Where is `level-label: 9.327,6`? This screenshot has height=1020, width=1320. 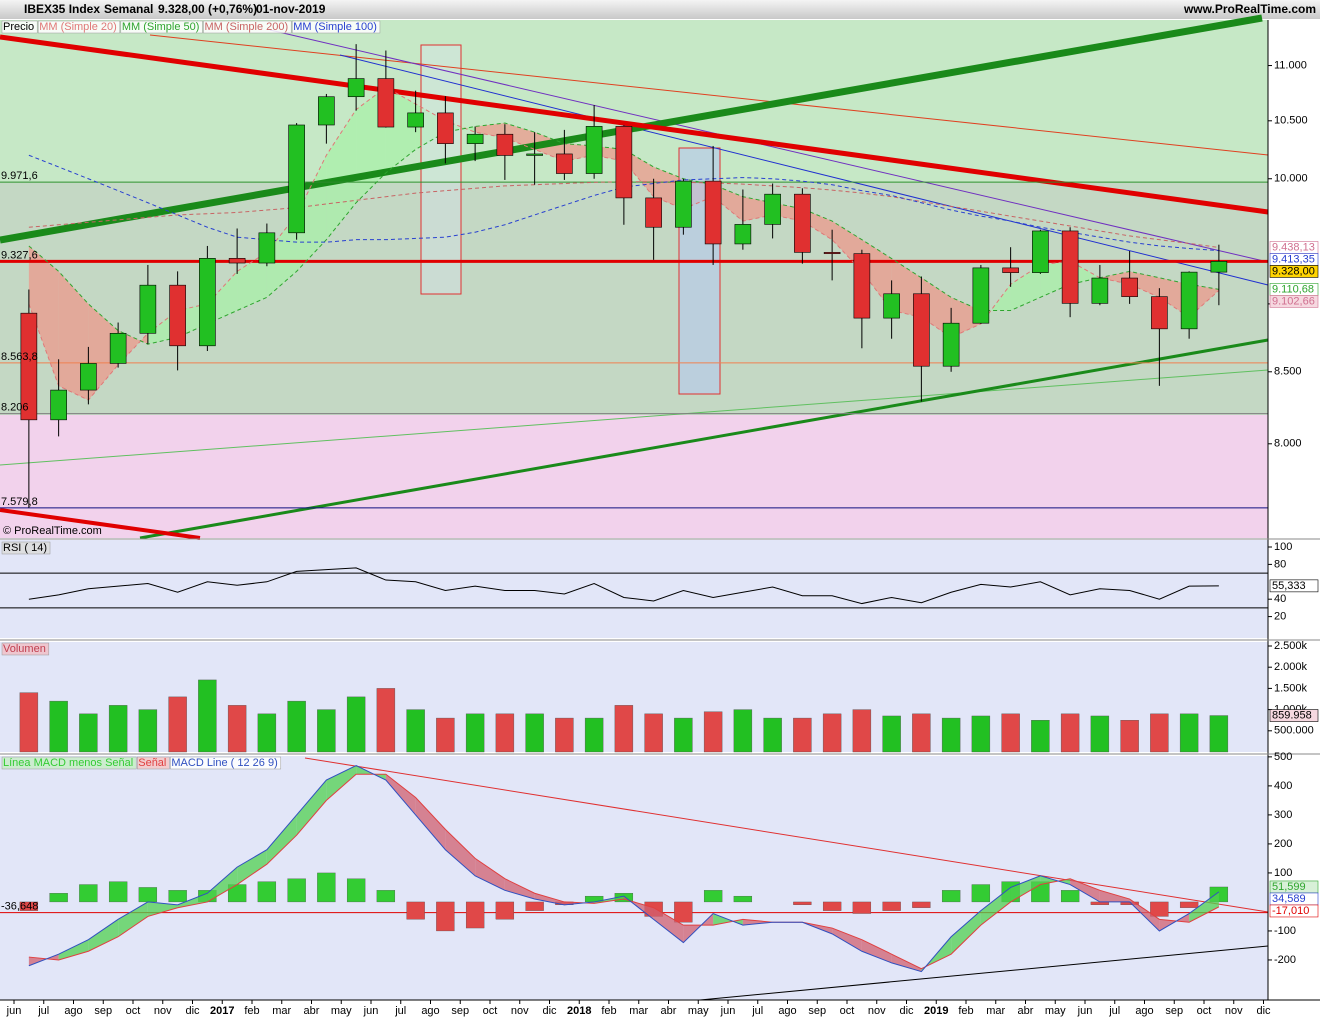 level-label: 9.327,6 is located at coordinates (19, 255).